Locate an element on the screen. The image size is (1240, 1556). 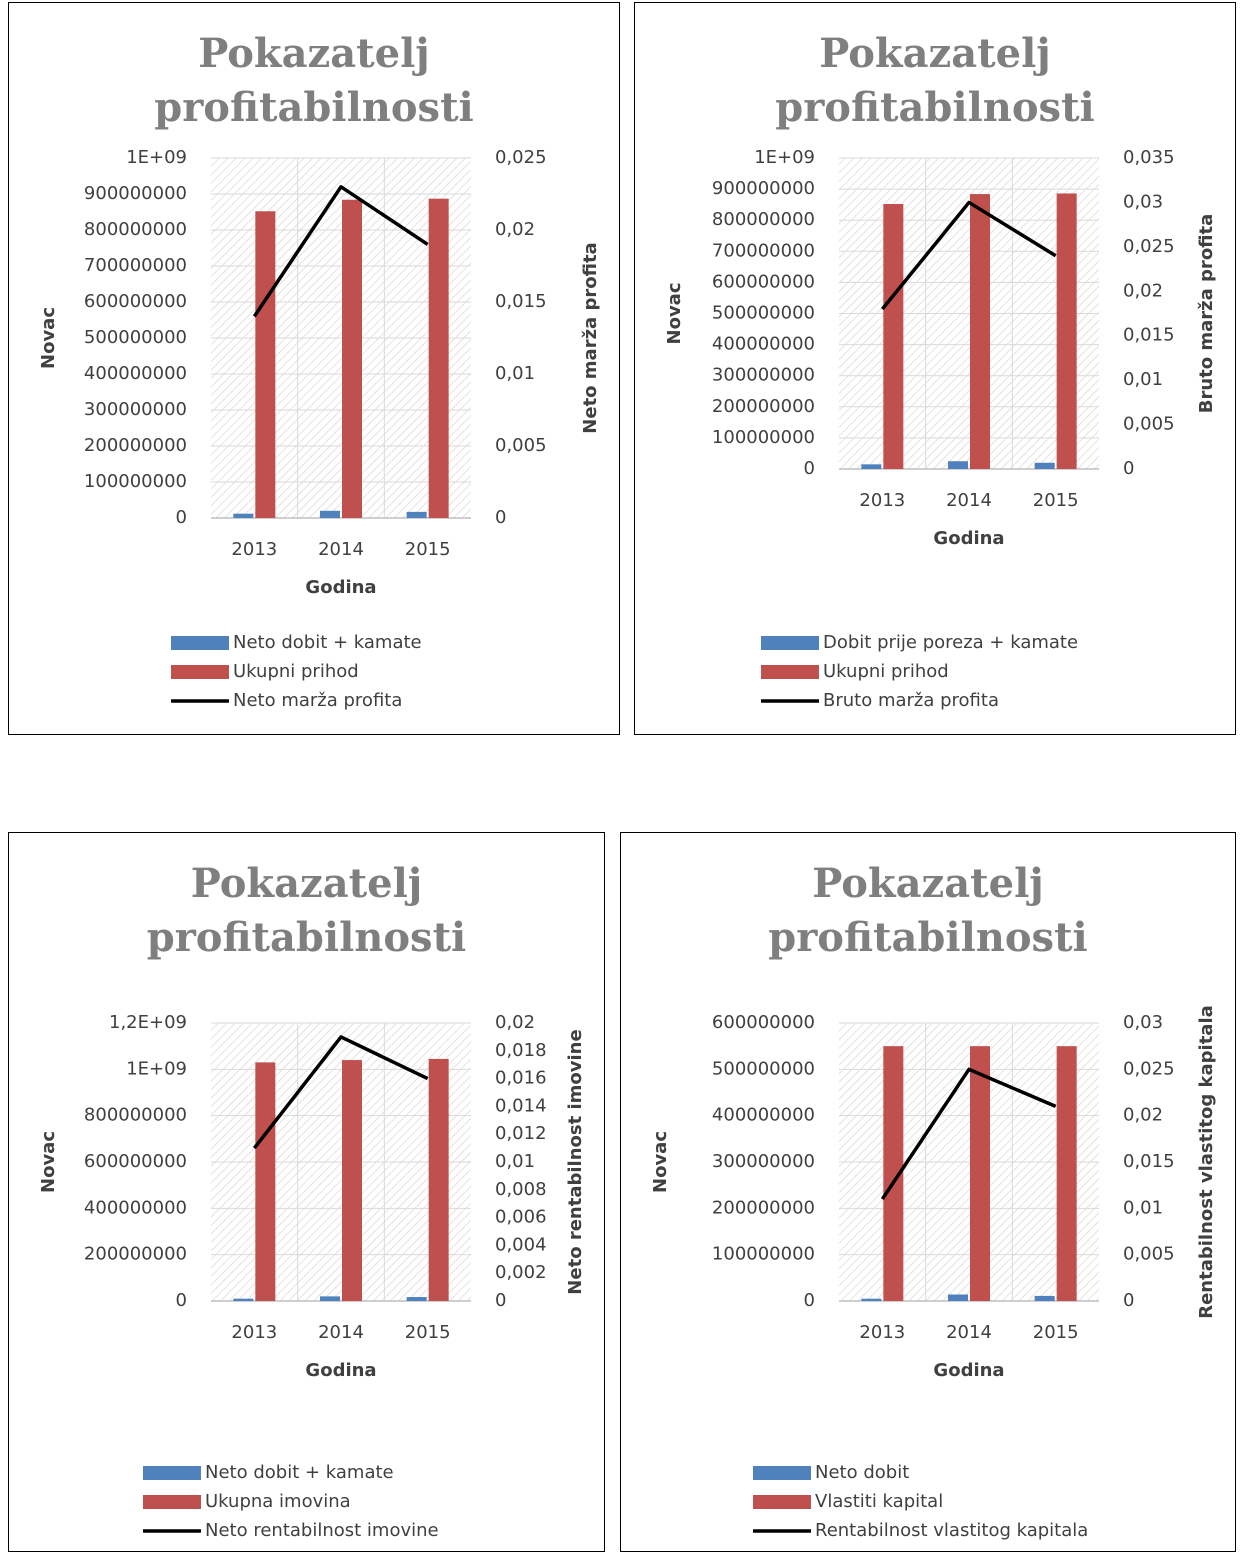
y2-axis-title: Neto marža profita is located at coordinates (590, 337).